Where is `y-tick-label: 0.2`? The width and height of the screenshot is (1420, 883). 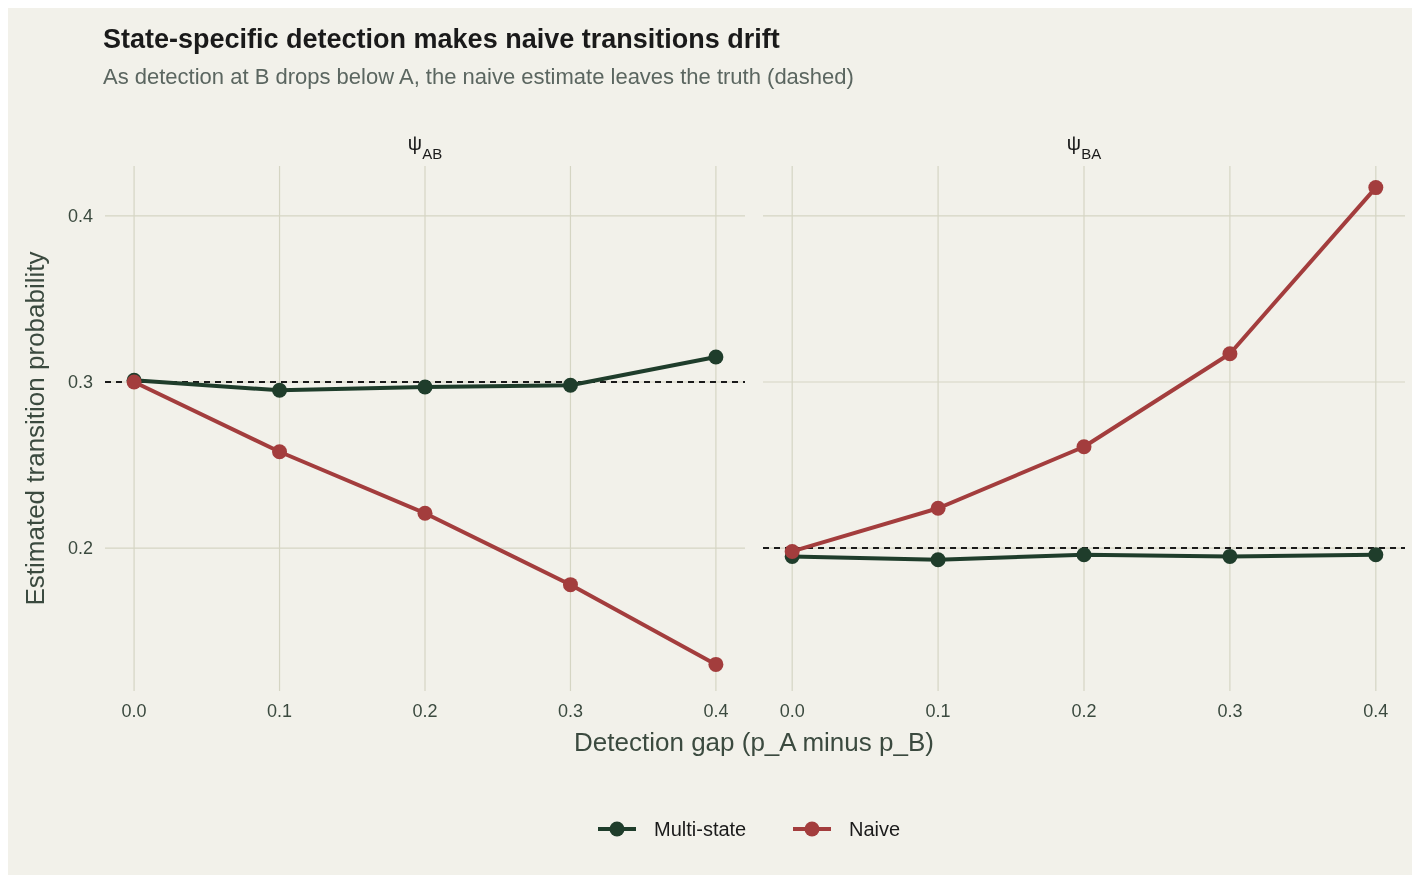
y-tick-label: 0.2 is located at coordinates (80, 548).